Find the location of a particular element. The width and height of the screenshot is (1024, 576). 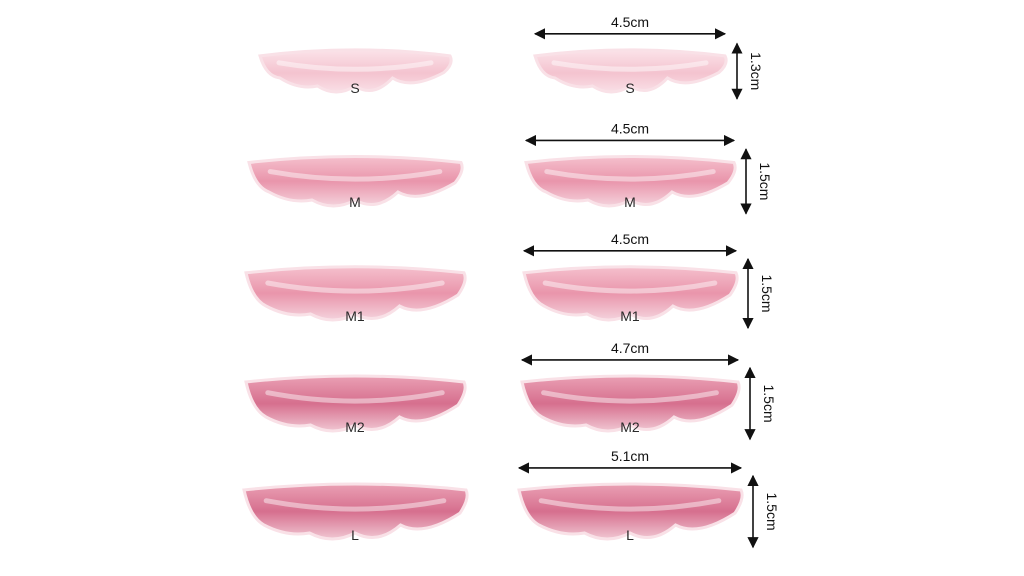

pad-right-s: S is located at coordinates (630, 72).